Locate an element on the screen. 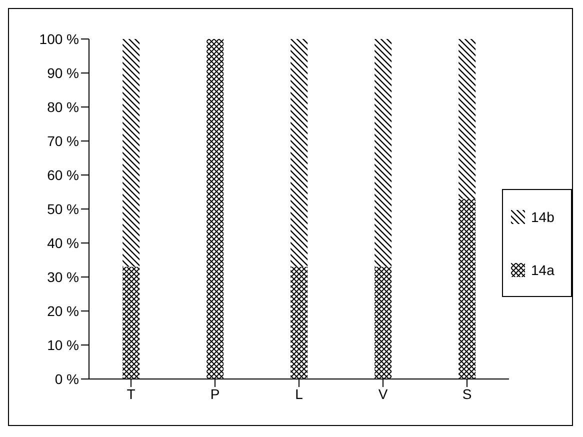  legend-label: 14b is located at coordinates (542, 216).